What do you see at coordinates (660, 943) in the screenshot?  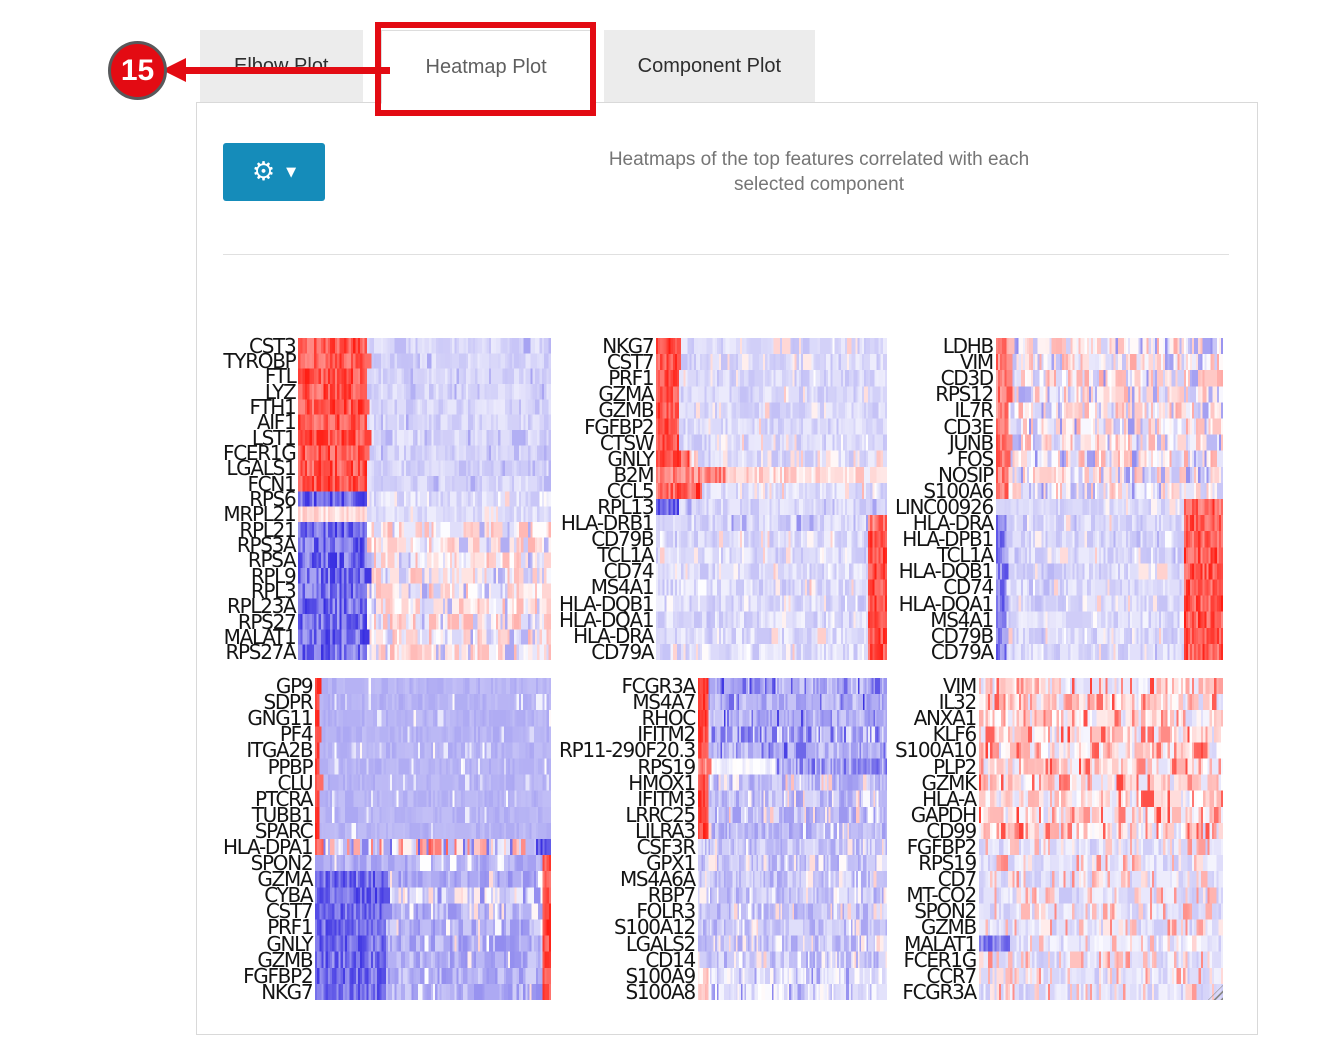 I see `gene-label: LGALS2` at bounding box center [660, 943].